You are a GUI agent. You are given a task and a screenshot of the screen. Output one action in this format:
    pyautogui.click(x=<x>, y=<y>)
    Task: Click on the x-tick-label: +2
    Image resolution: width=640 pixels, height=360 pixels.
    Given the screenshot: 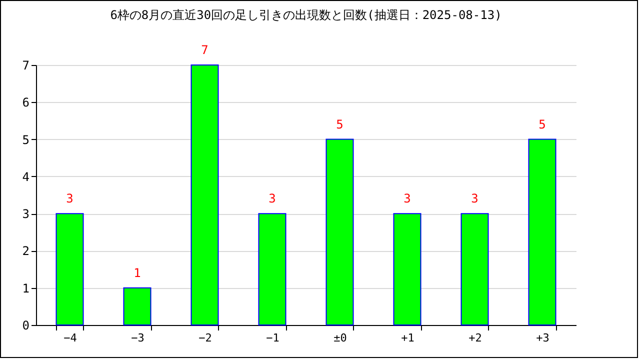 What is the action you would take?
    pyautogui.click(x=475, y=338)
    